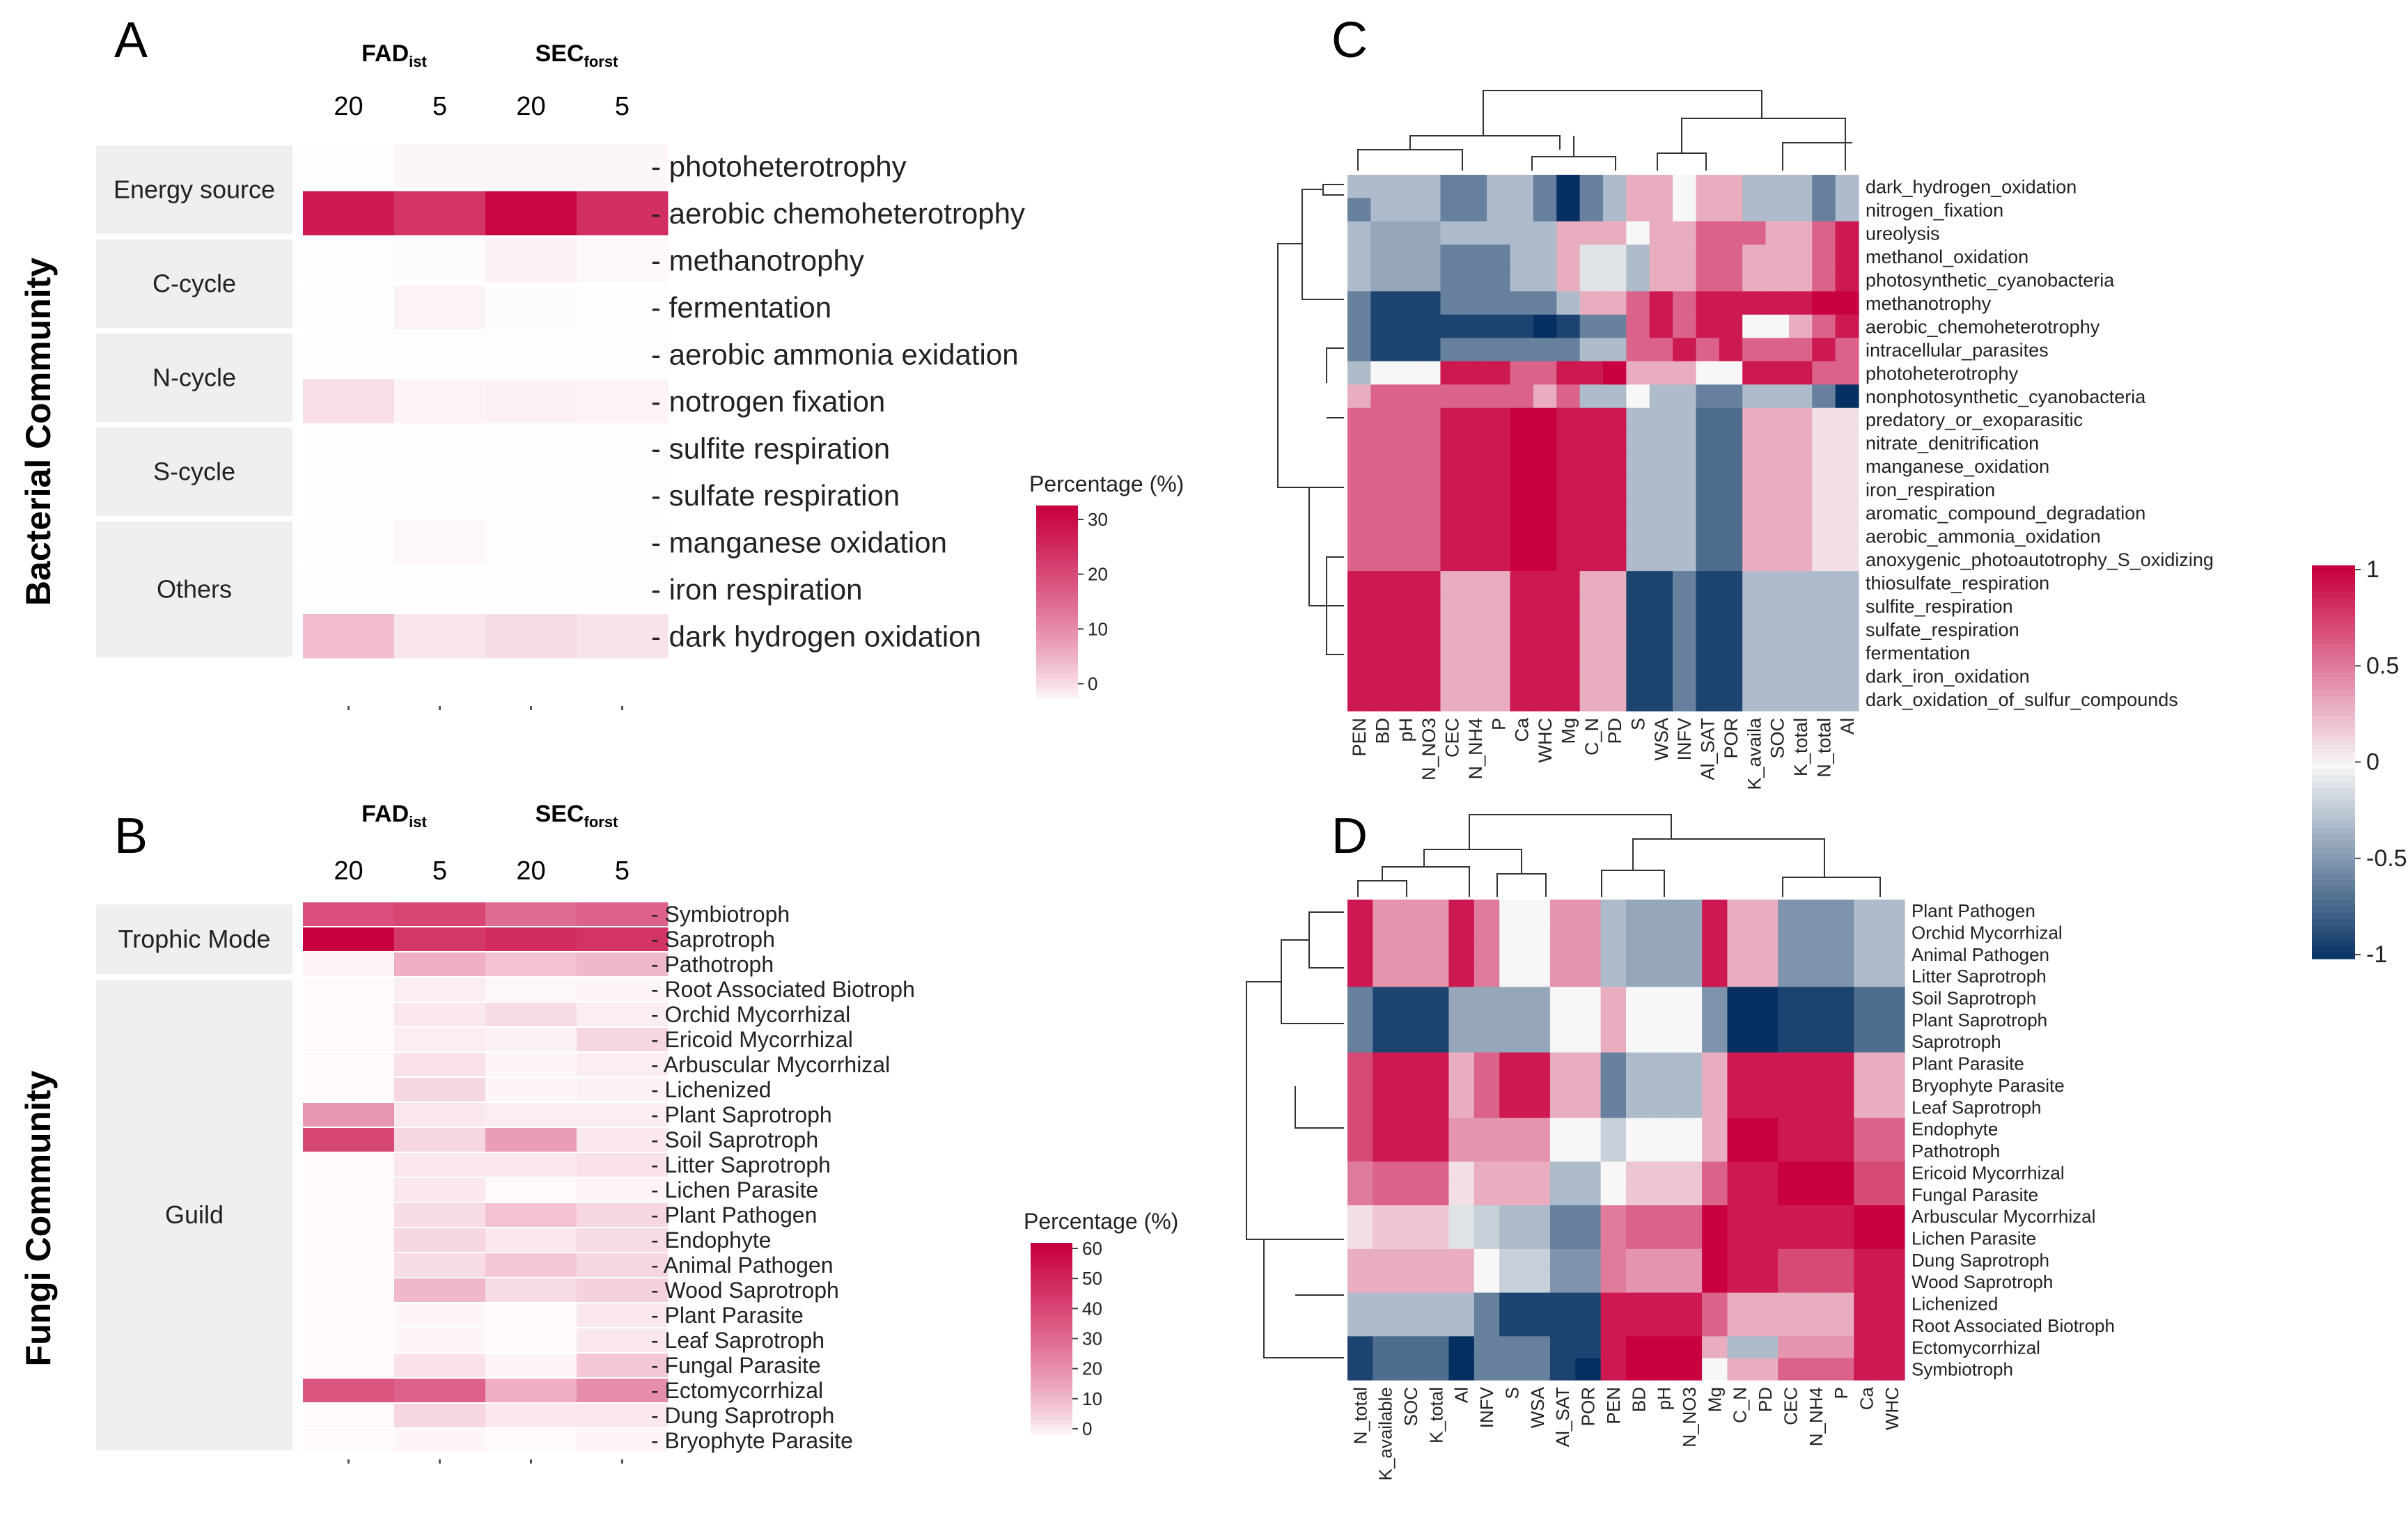  What do you see at coordinates (560, 814) in the screenshot?
I see `column-group-main: SEC` at bounding box center [560, 814].